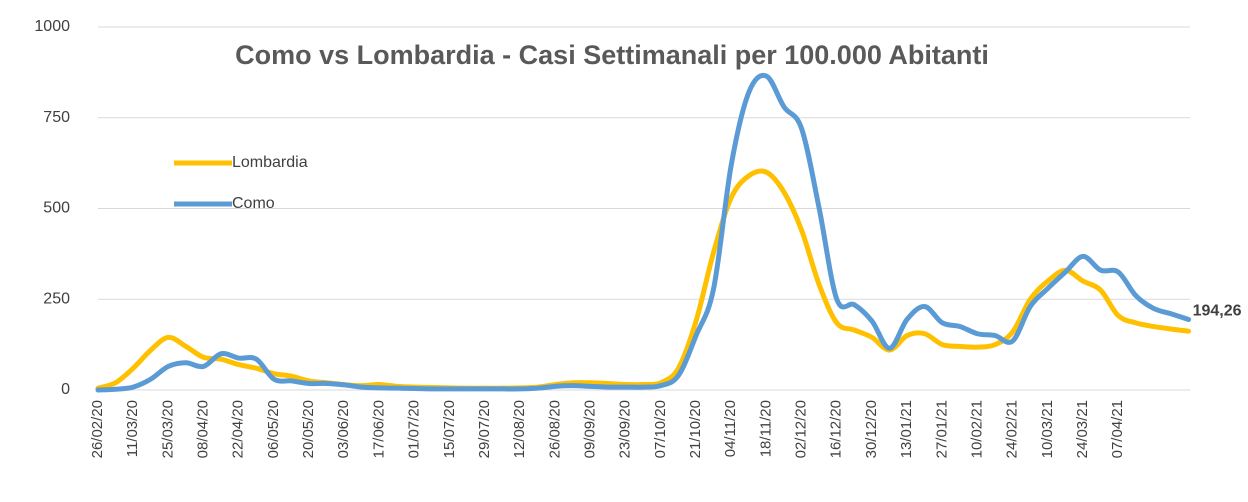  What do you see at coordinates (1117, 429) in the screenshot?
I see `x-tick-label: 07/04/21` at bounding box center [1117, 429].